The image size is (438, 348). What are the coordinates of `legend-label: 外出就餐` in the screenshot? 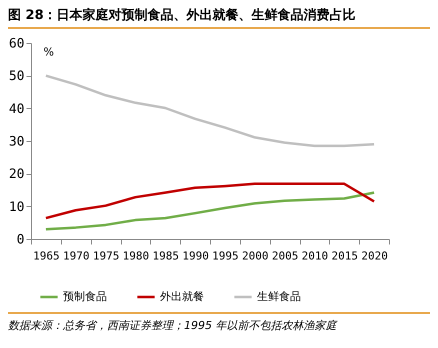 It's located at (182, 296).